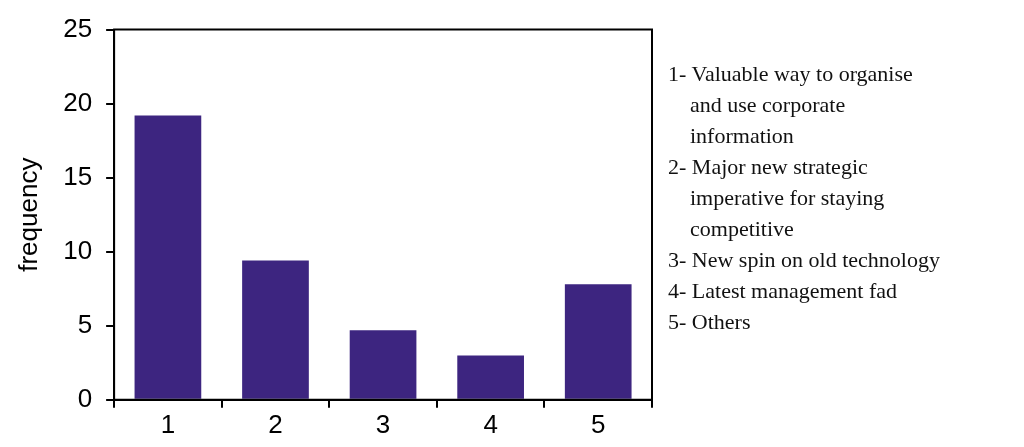 This screenshot has height=447, width=1024. I want to click on y-tick-label: 20, so click(78, 101).